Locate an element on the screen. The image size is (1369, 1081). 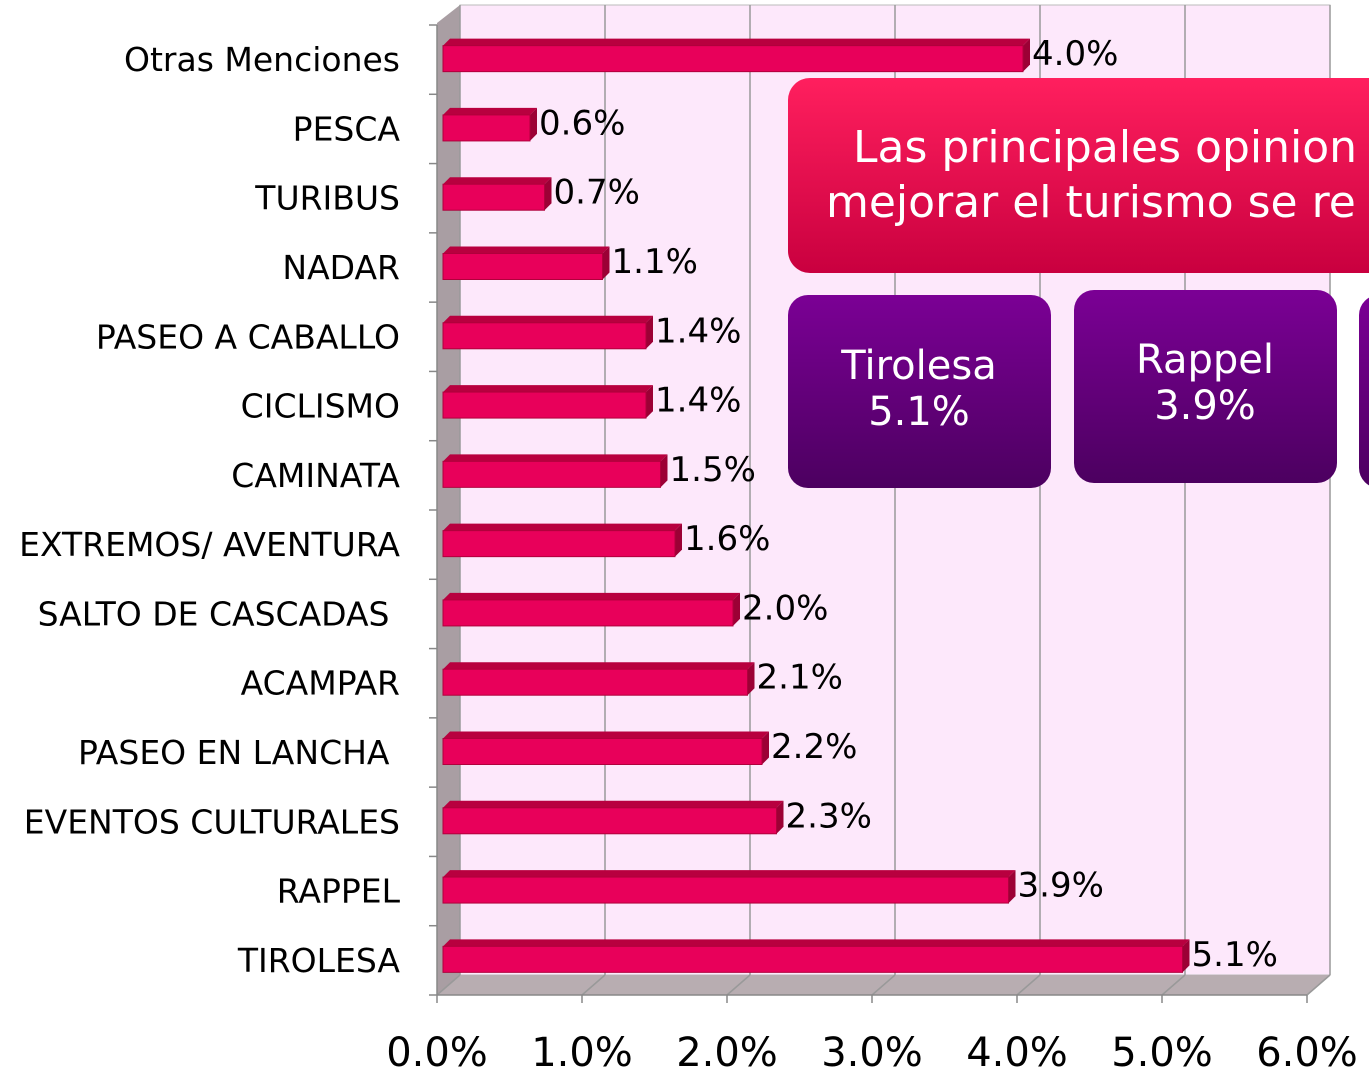
y-tick-label: PESCA is located at coordinates (347, 128).